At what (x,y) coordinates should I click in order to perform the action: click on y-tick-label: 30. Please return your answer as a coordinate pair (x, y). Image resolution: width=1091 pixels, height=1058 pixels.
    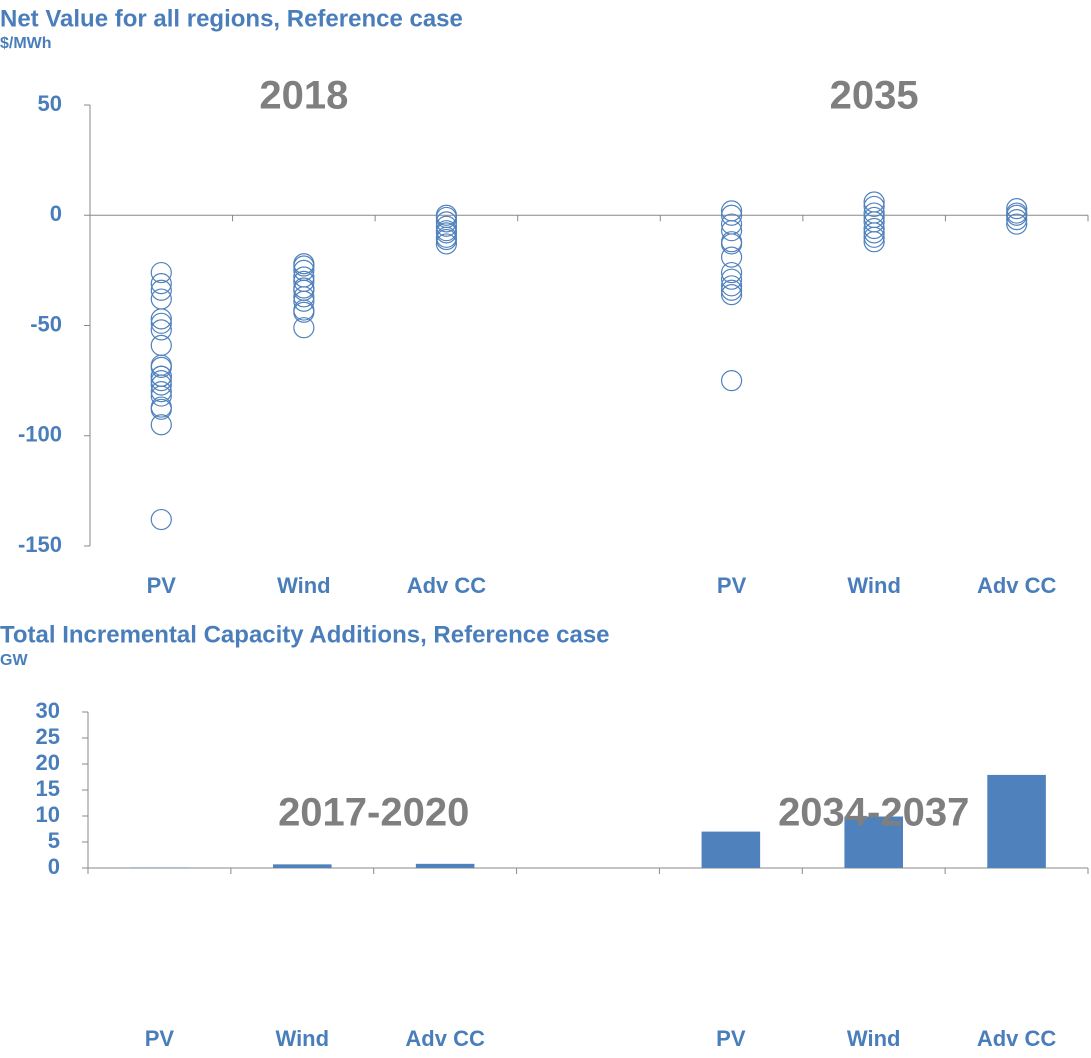
    Looking at the image, I should click on (48, 710).